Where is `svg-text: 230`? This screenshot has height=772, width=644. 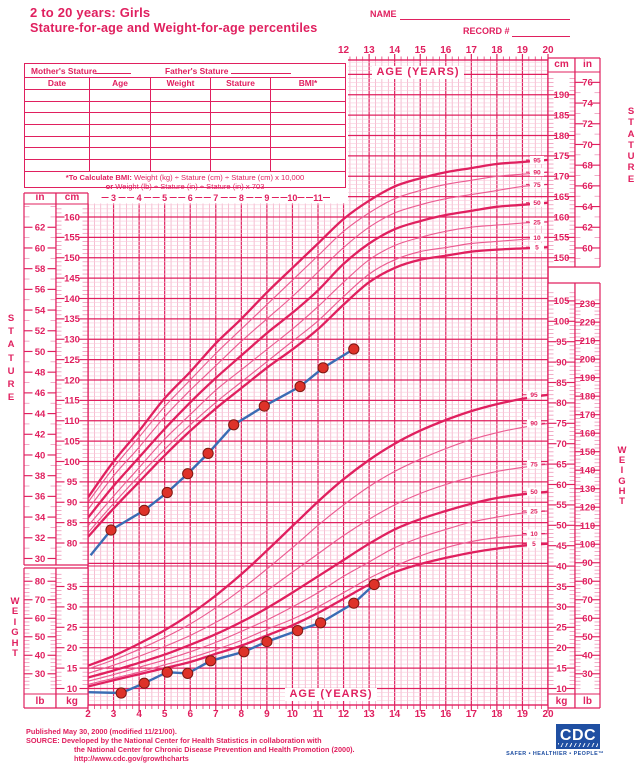
svg-text: 230 is located at coordinates (588, 304).